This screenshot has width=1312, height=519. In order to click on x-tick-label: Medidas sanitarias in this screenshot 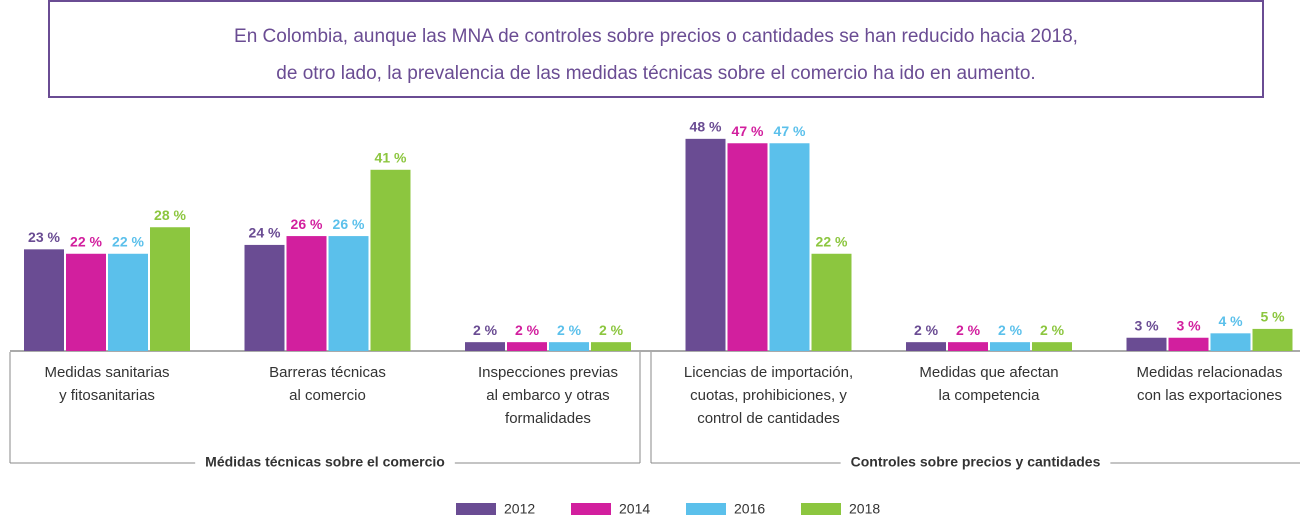, I will do `click(106, 372)`.